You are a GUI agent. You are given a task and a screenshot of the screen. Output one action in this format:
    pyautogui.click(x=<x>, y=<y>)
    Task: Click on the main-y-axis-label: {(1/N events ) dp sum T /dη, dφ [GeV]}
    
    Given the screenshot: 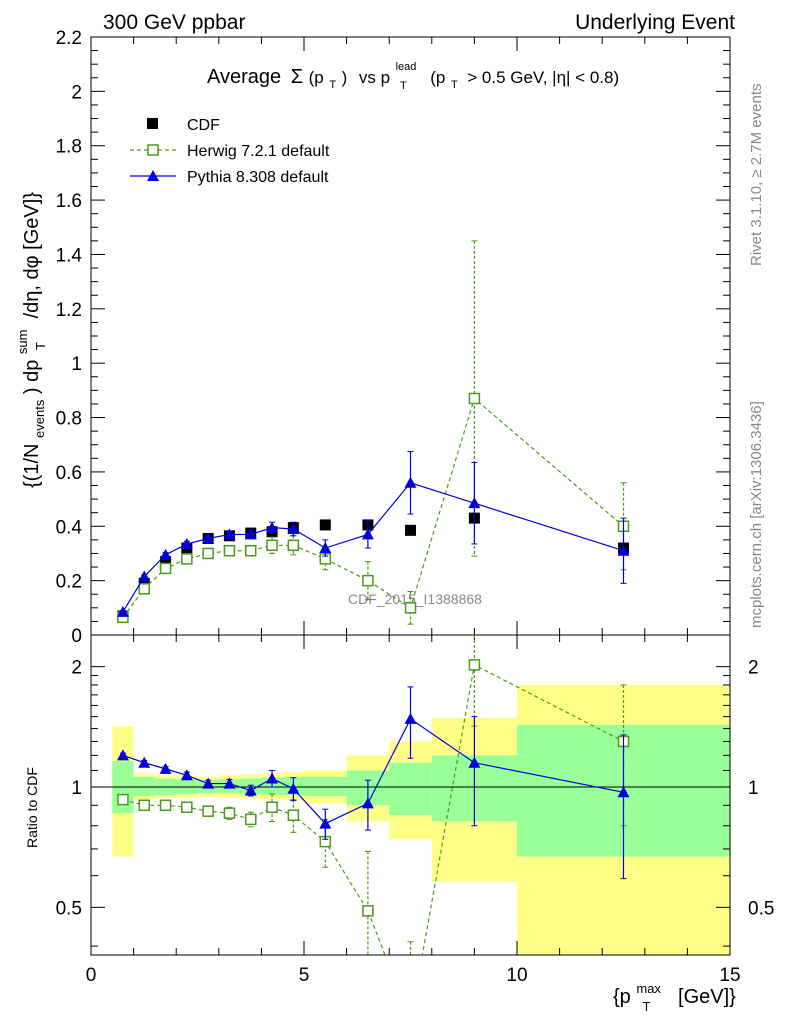 What is the action you would take?
    pyautogui.click(x=30, y=340)
    